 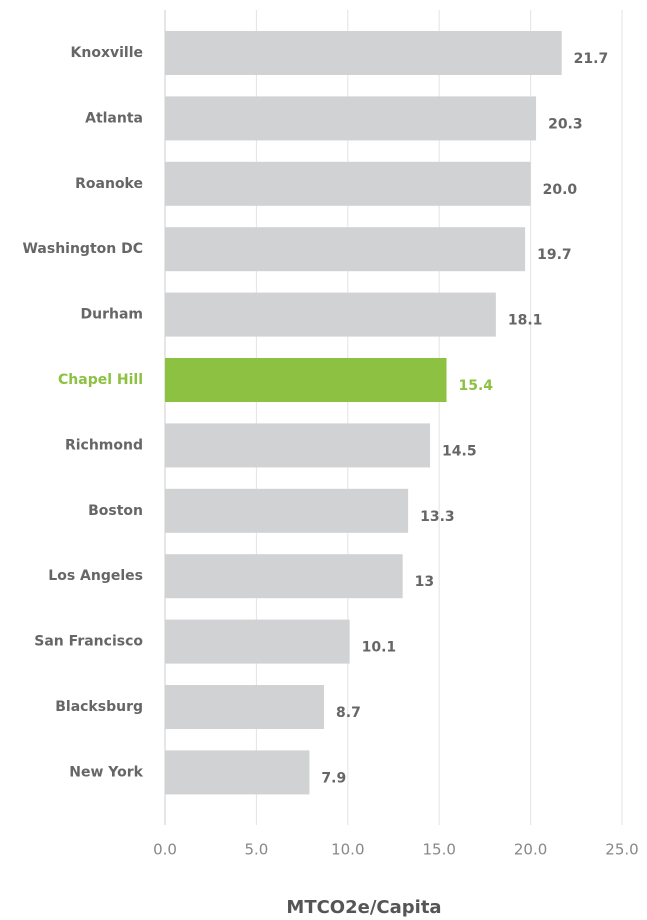 What do you see at coordinates (88, 642) in the screenshot?
I see `category-label: San Francisco` at bounding box center [88, 642].